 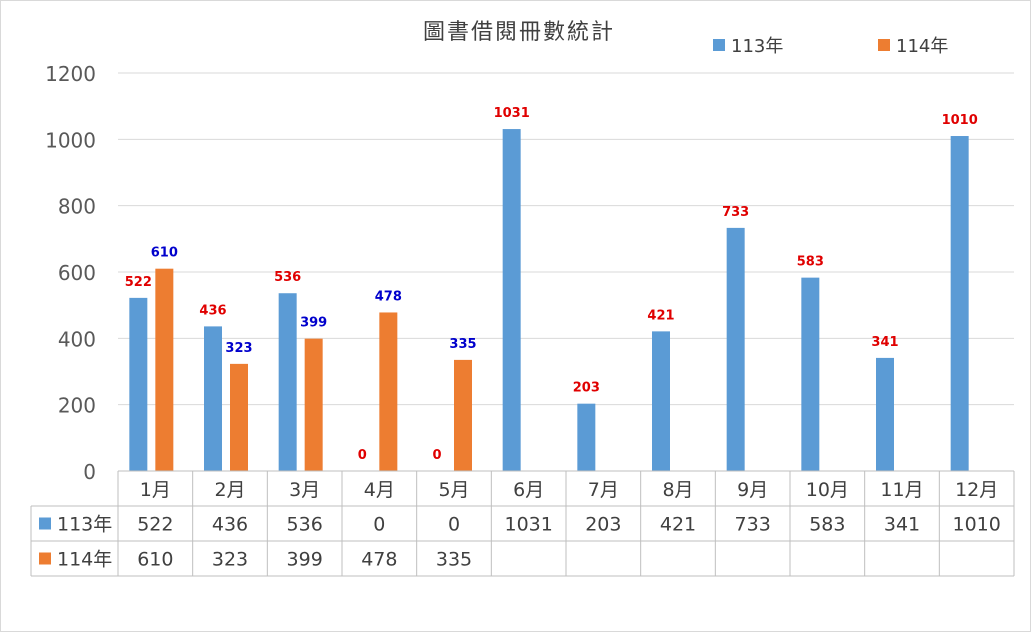 I want to click on data-label: 341, so click(x=884, y=342).